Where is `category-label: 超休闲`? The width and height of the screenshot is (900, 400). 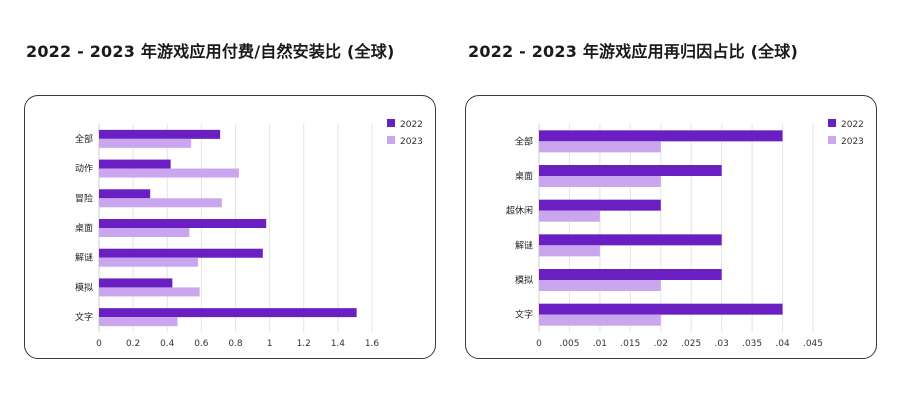 category-label: 超休闲 is located at coordinates (519, 211).